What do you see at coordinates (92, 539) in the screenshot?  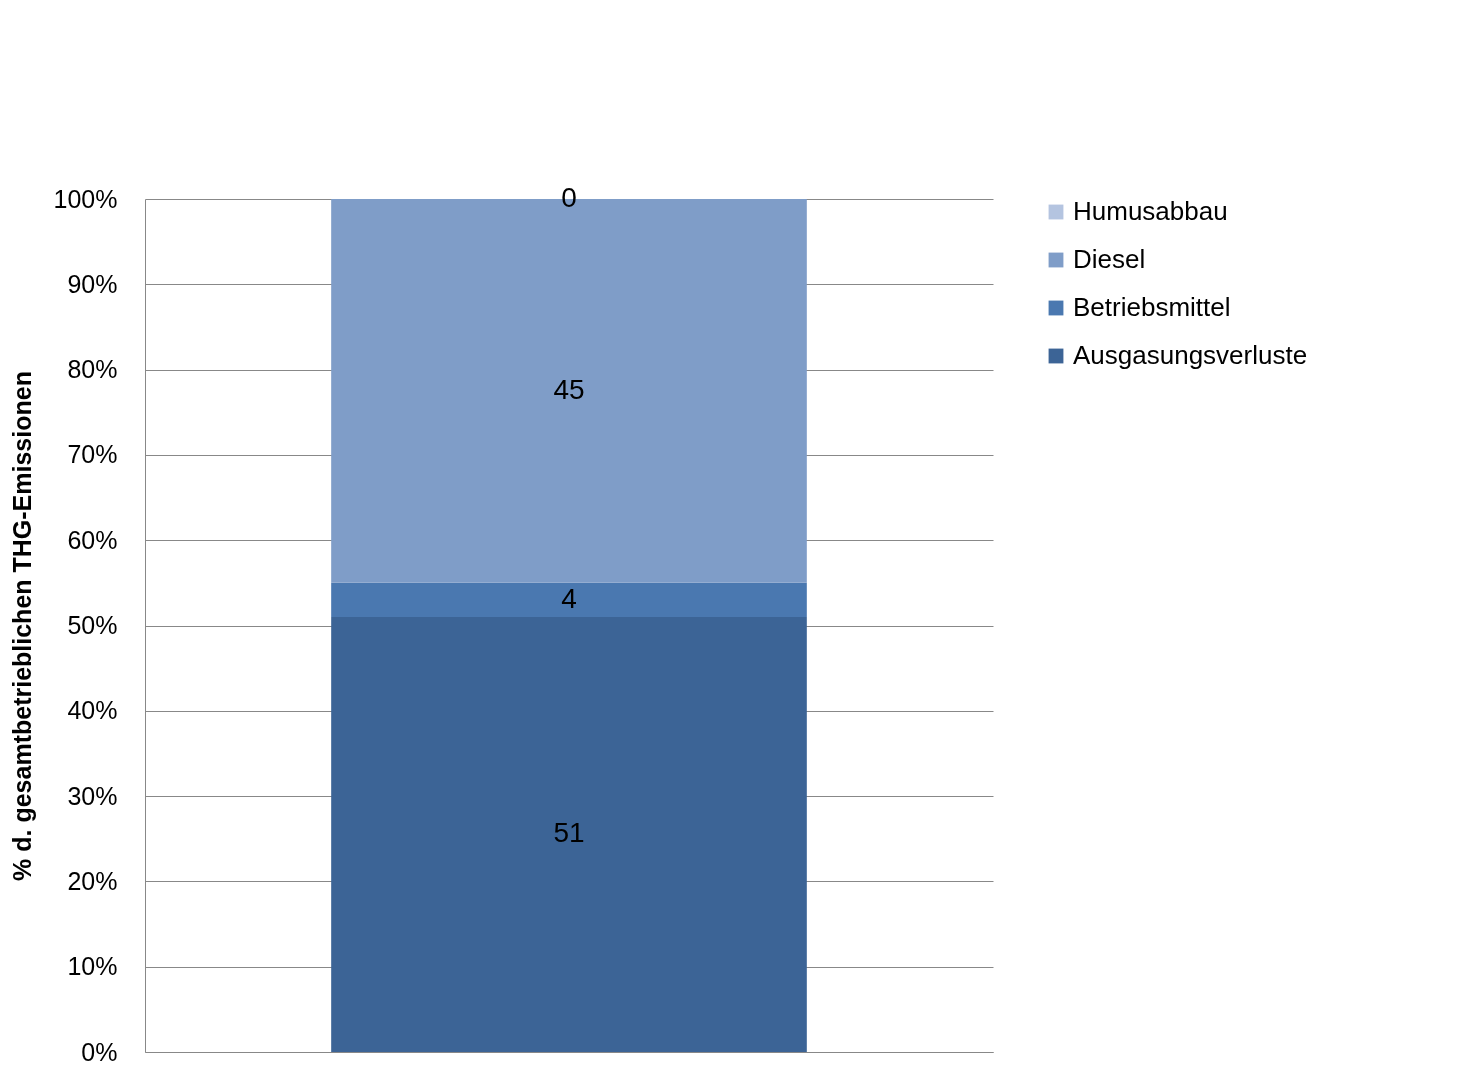 I see `y-tick-label: 60%` at bounding box center [92, 539].